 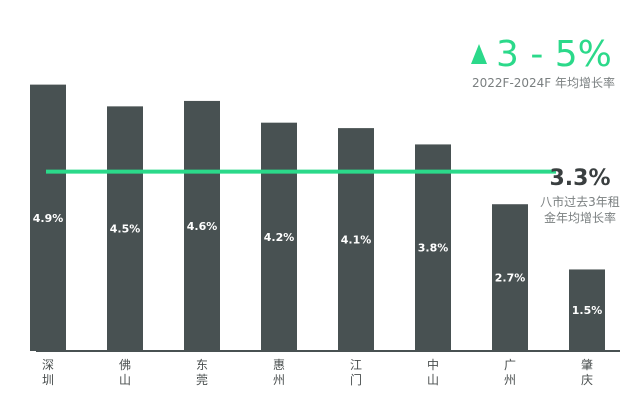 What do you see at coordinates (48, 380) in the screenshot?
I see `category-label: 圳` at bounding box center [48, 380].